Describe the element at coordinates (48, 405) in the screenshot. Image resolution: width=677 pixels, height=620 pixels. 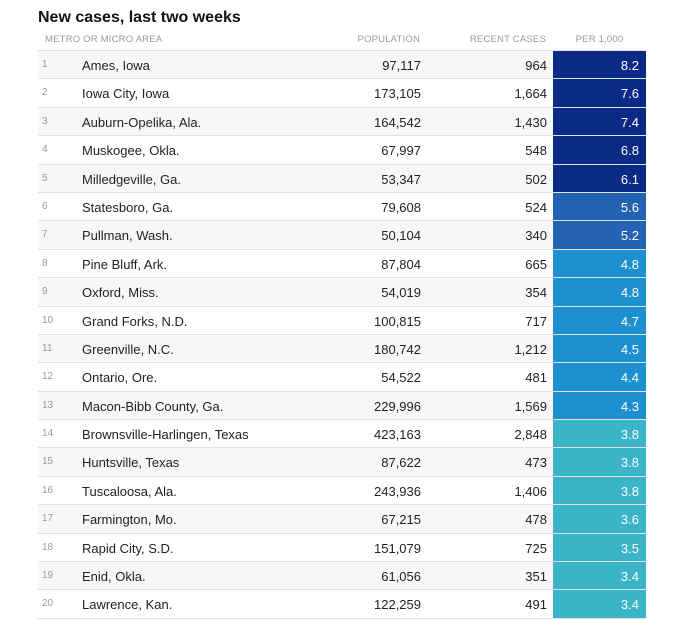
I see `rank-cell: 13` at that location.